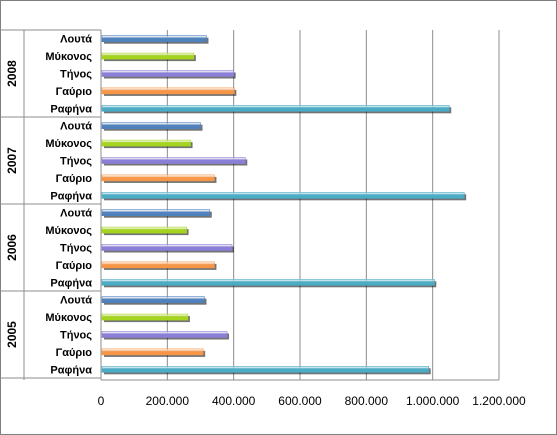 The width and height of the screenshot is (557, 435). Describe the element at coordinates (152, 352) in the screenshot. I see `bar-2005-γαύριο` at that location.